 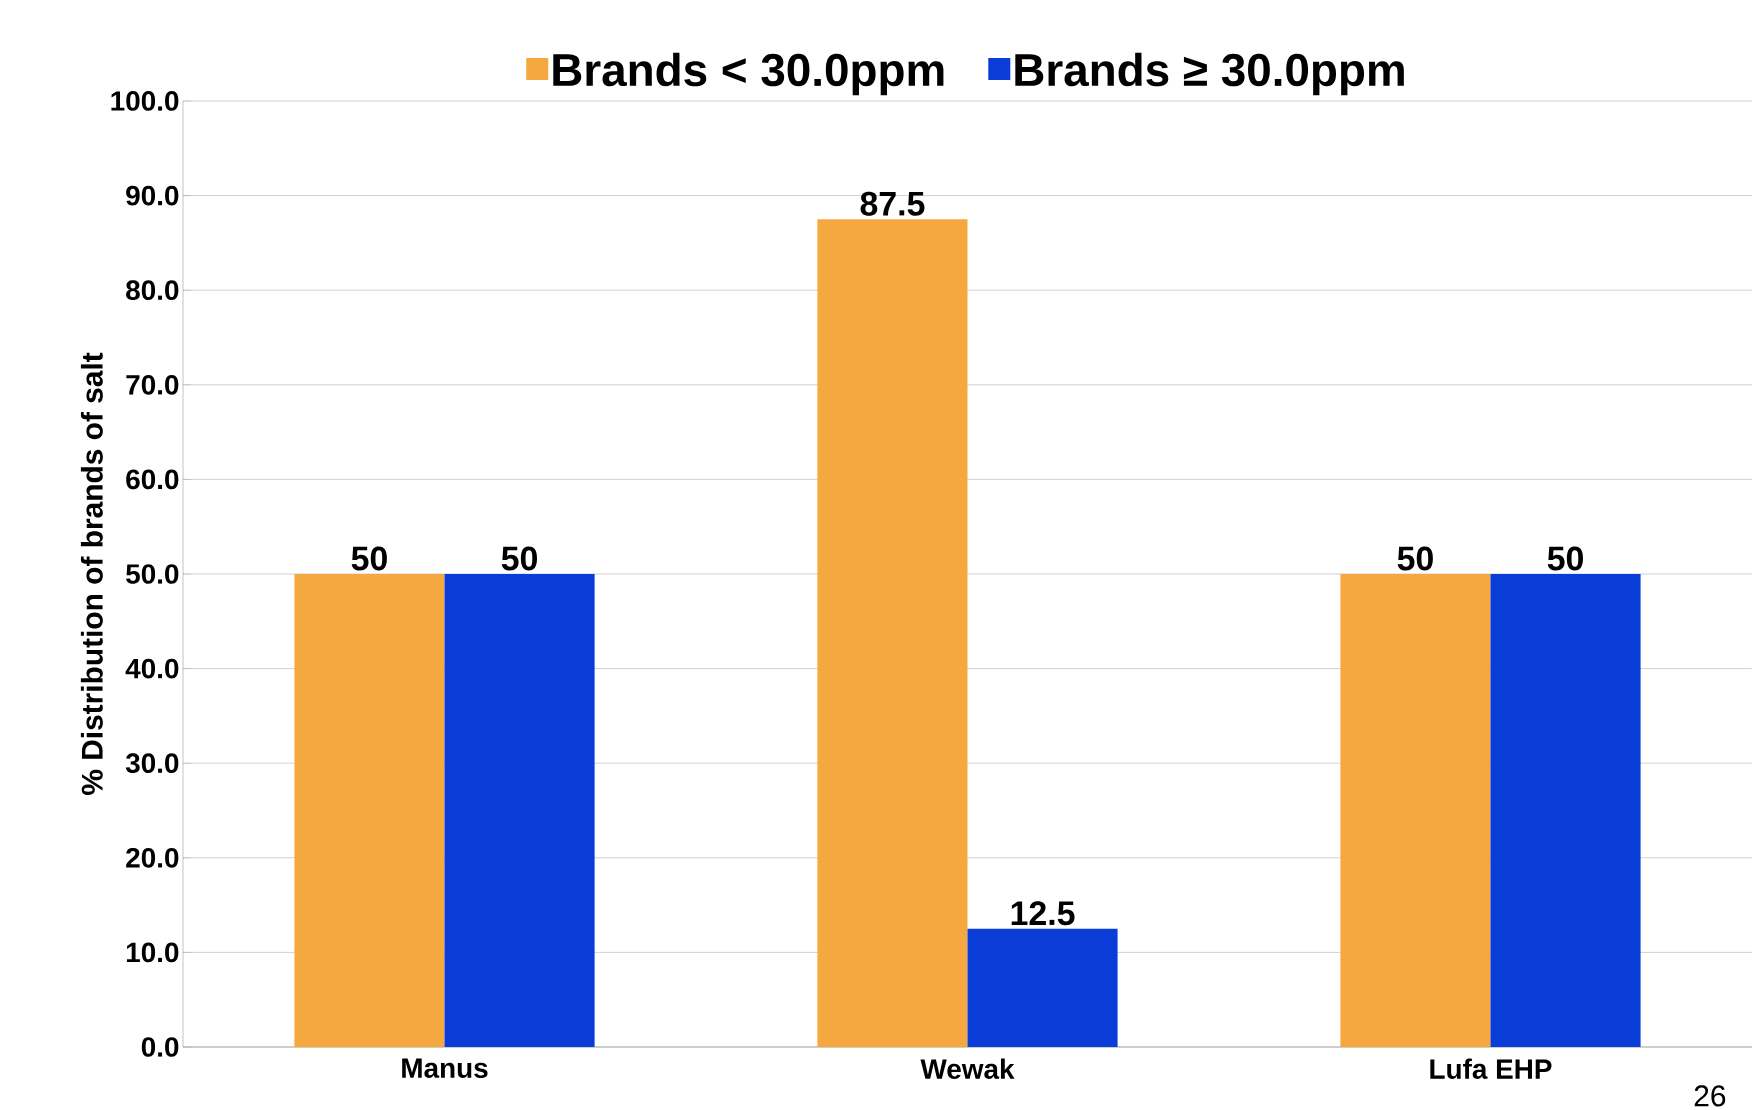 I want to click on y-tick-label: 60.0, so click(x=152, y=479).